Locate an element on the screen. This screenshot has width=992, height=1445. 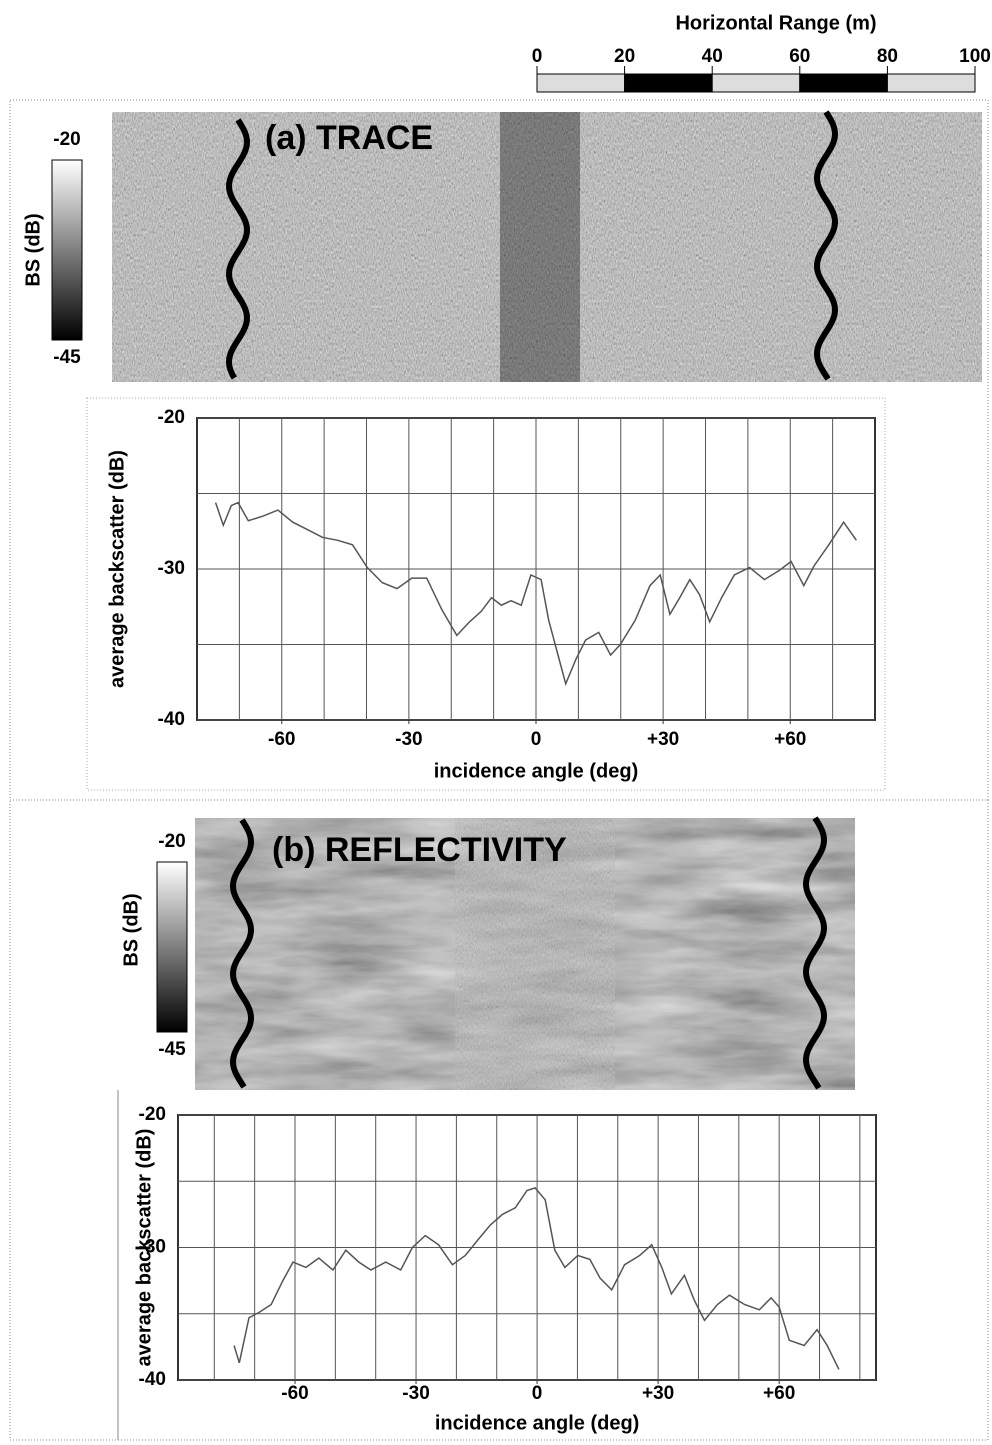
image-label: (b) REFLECTIVITY is located at coordinates (419, 850).